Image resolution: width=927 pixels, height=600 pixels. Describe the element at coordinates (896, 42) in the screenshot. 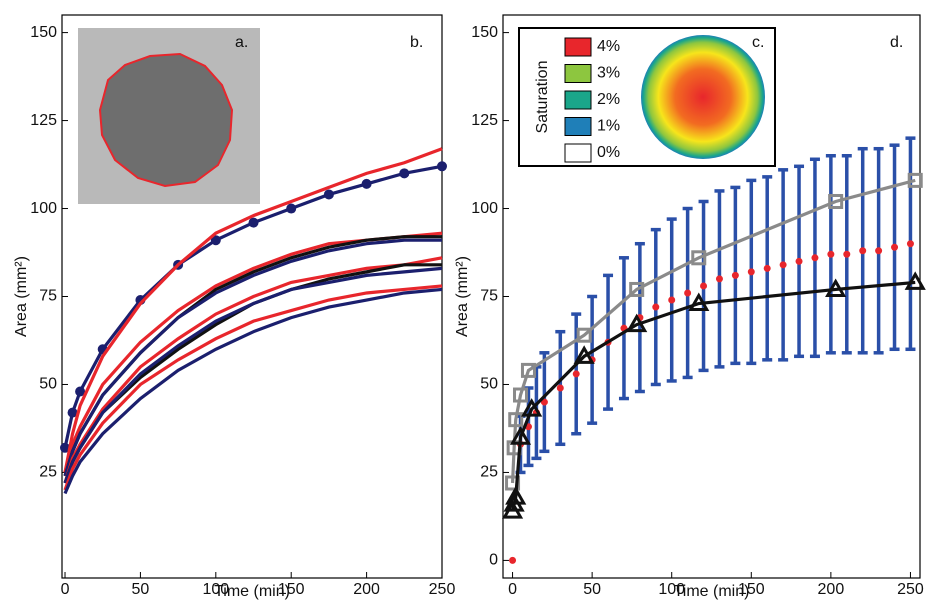

I see `panel-label: d.` at that location.